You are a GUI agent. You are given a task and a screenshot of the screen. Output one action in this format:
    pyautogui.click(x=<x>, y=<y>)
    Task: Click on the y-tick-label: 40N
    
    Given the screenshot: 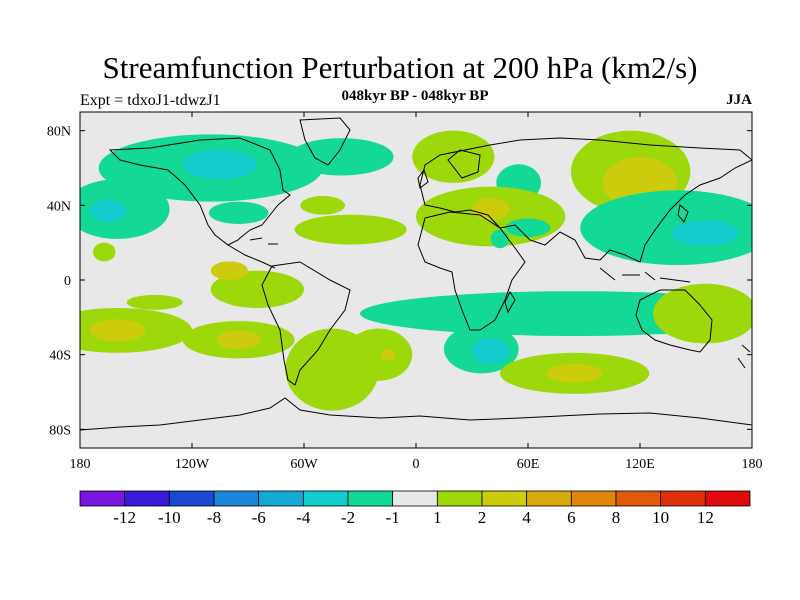 What is the action you would take?
    pyautogui.click(x=59, y=206)
    